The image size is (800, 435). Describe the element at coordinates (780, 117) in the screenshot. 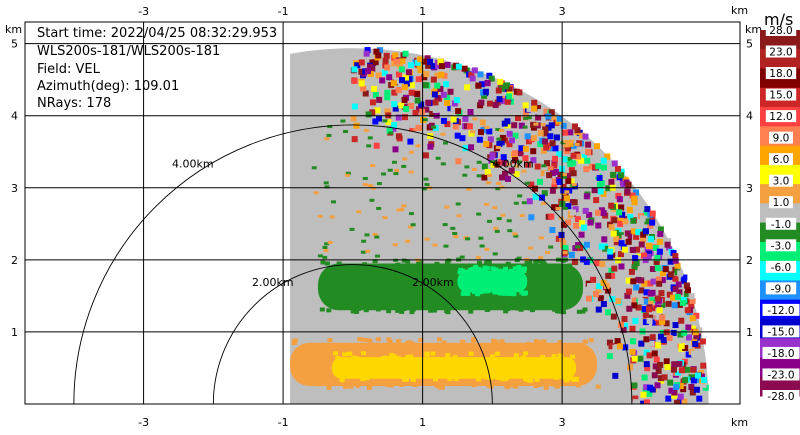

I see `colorbar-label: 12.0` at that location.